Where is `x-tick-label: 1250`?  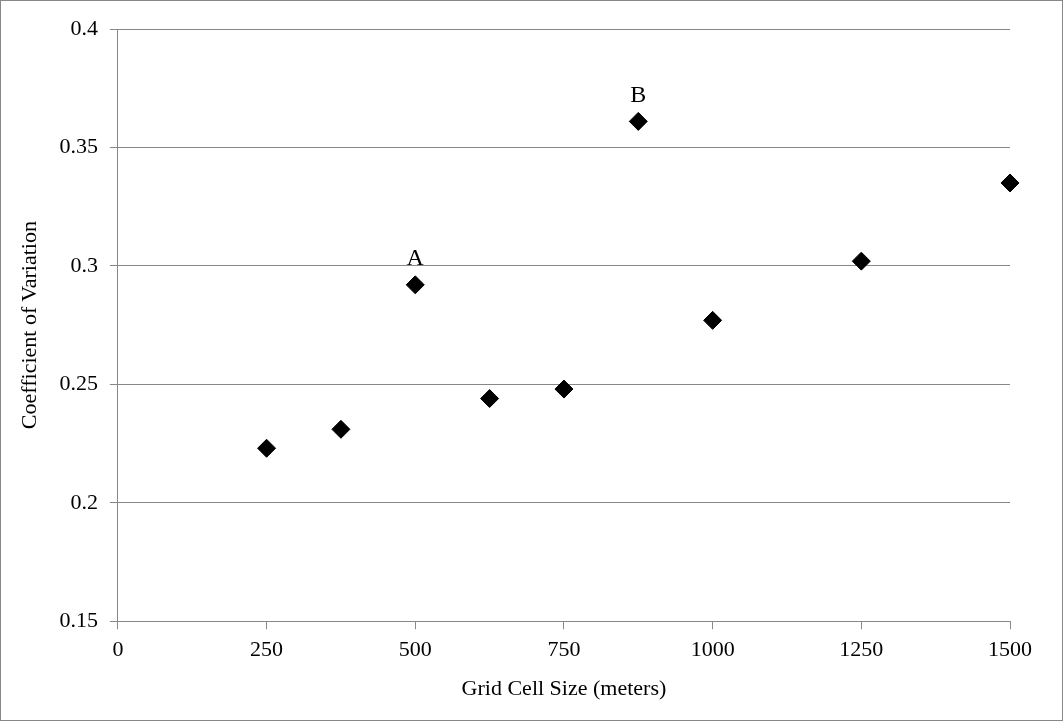 x-tick-label: 1250 is located at coordinates (861, 649).